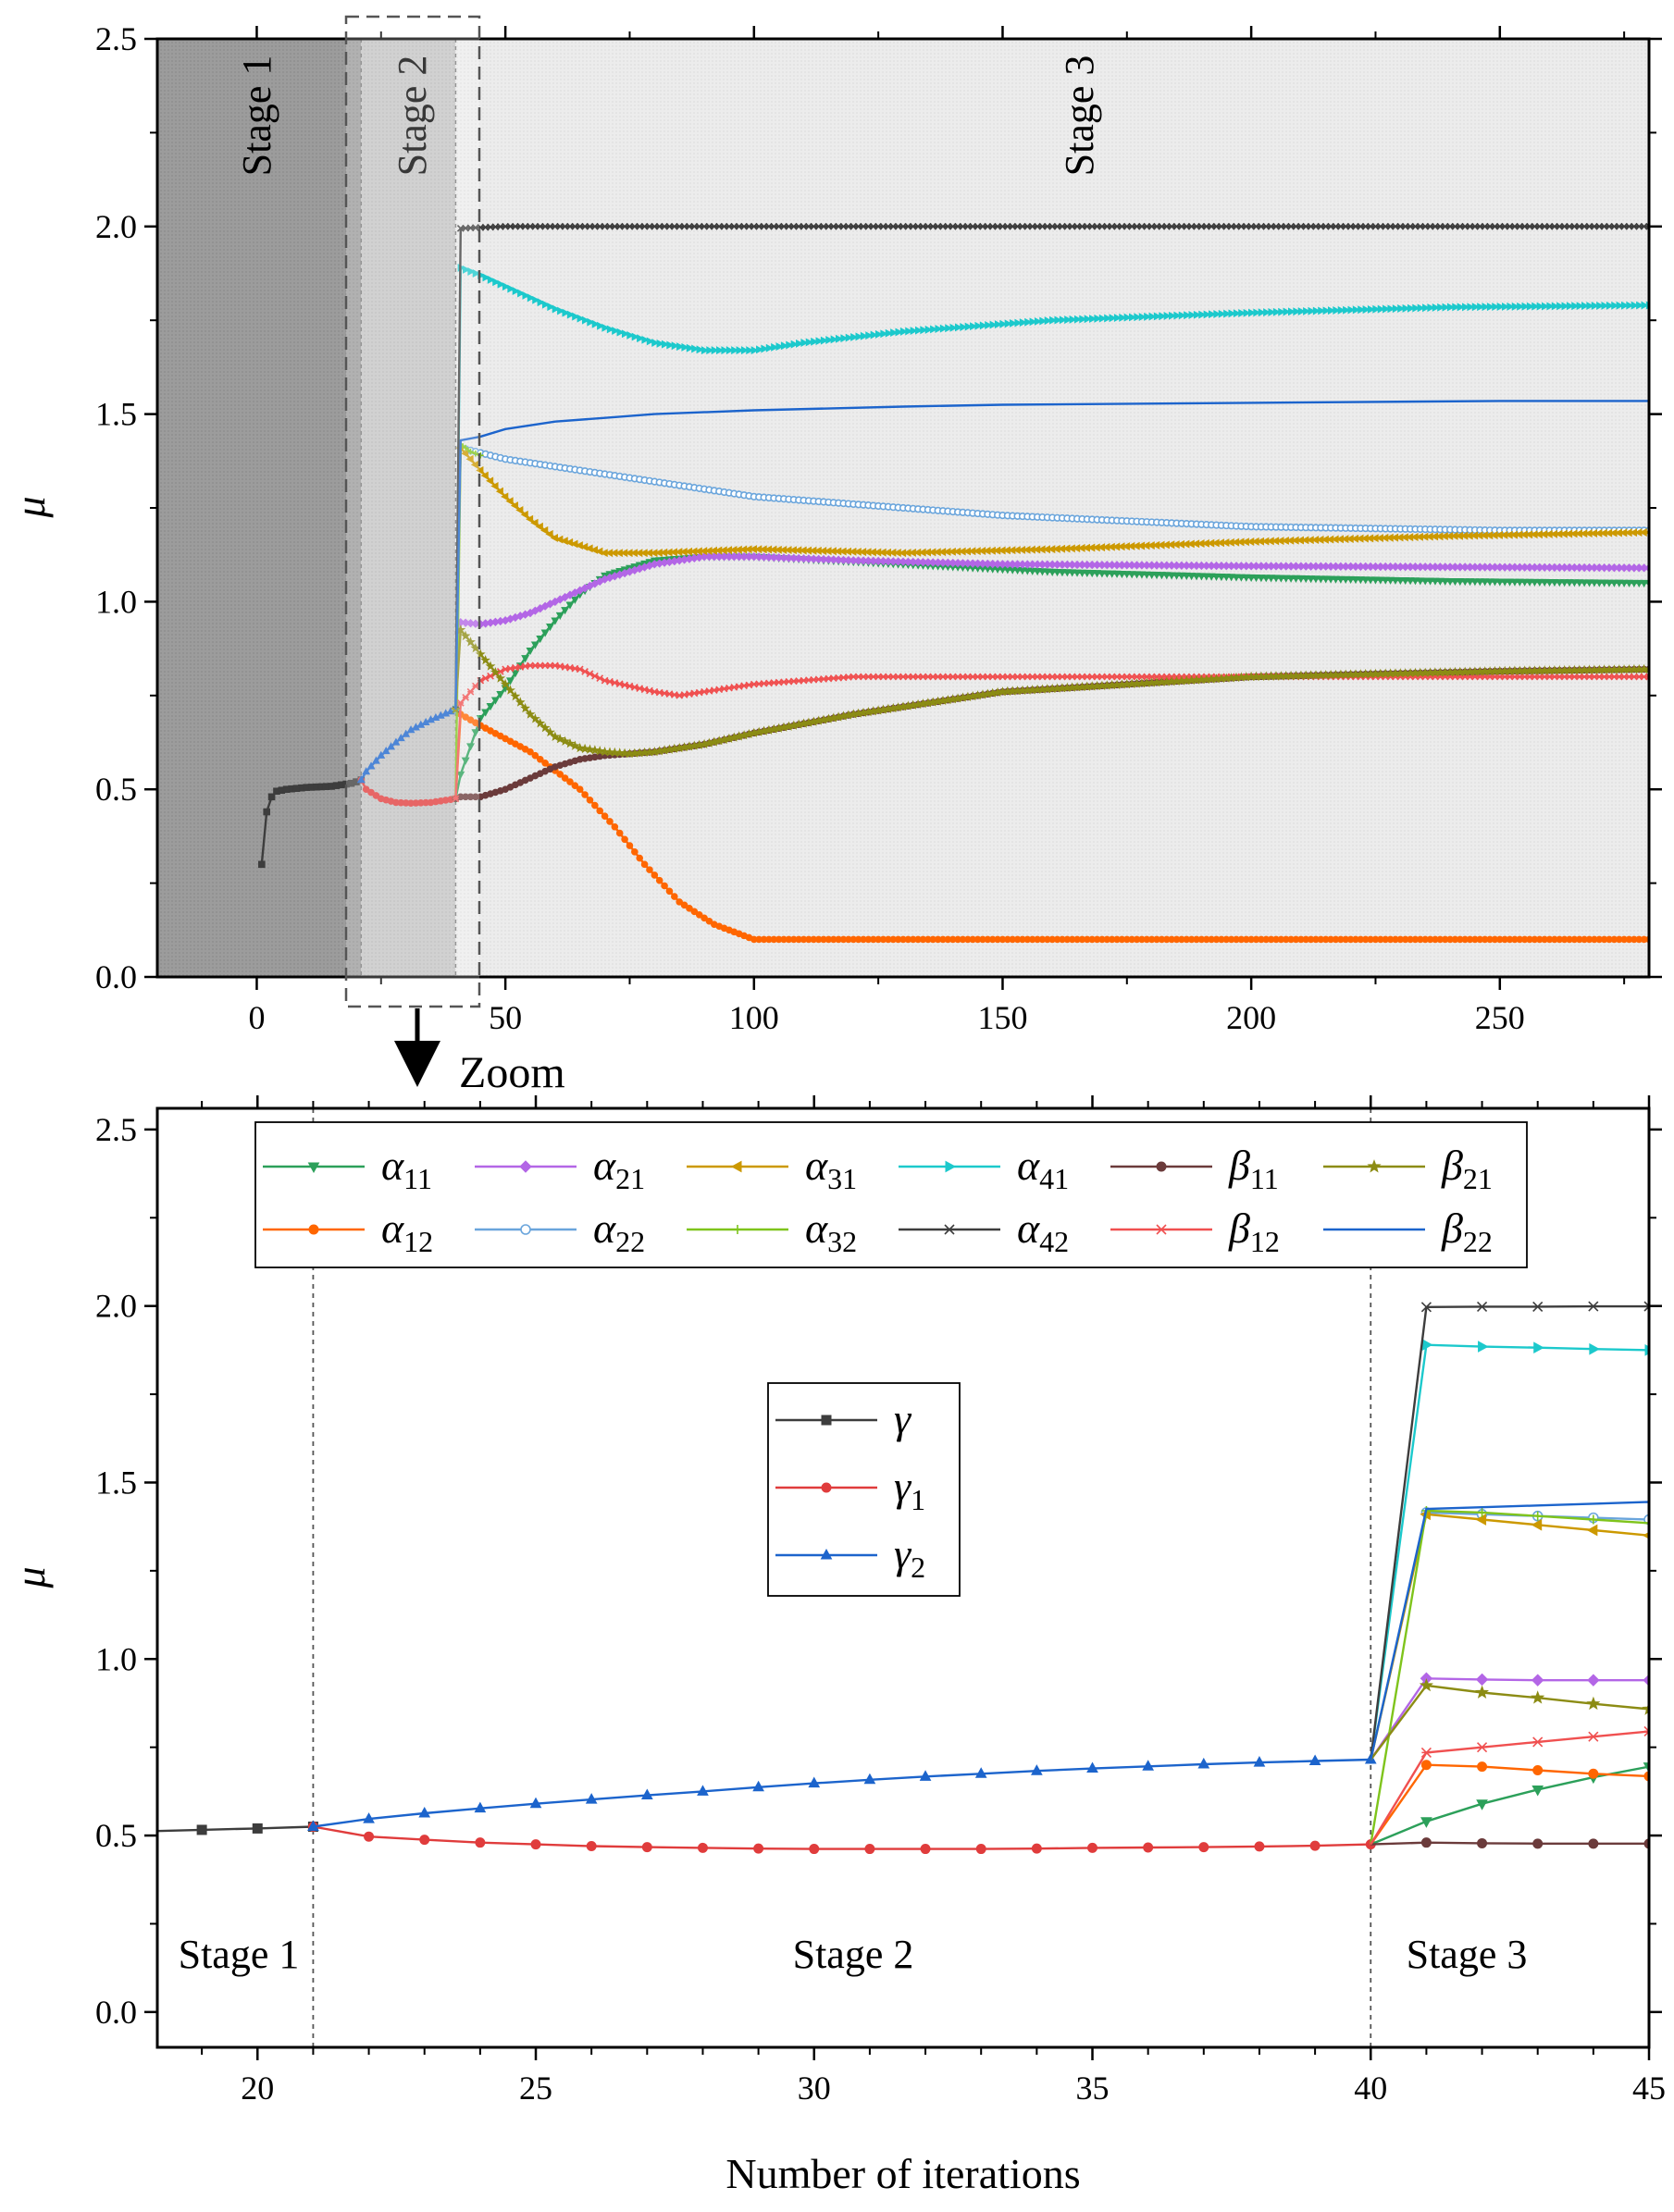 This screenshot has height=2212, width=1674. I want to click on legend-label-subscript: 31, so click(842, 1178).